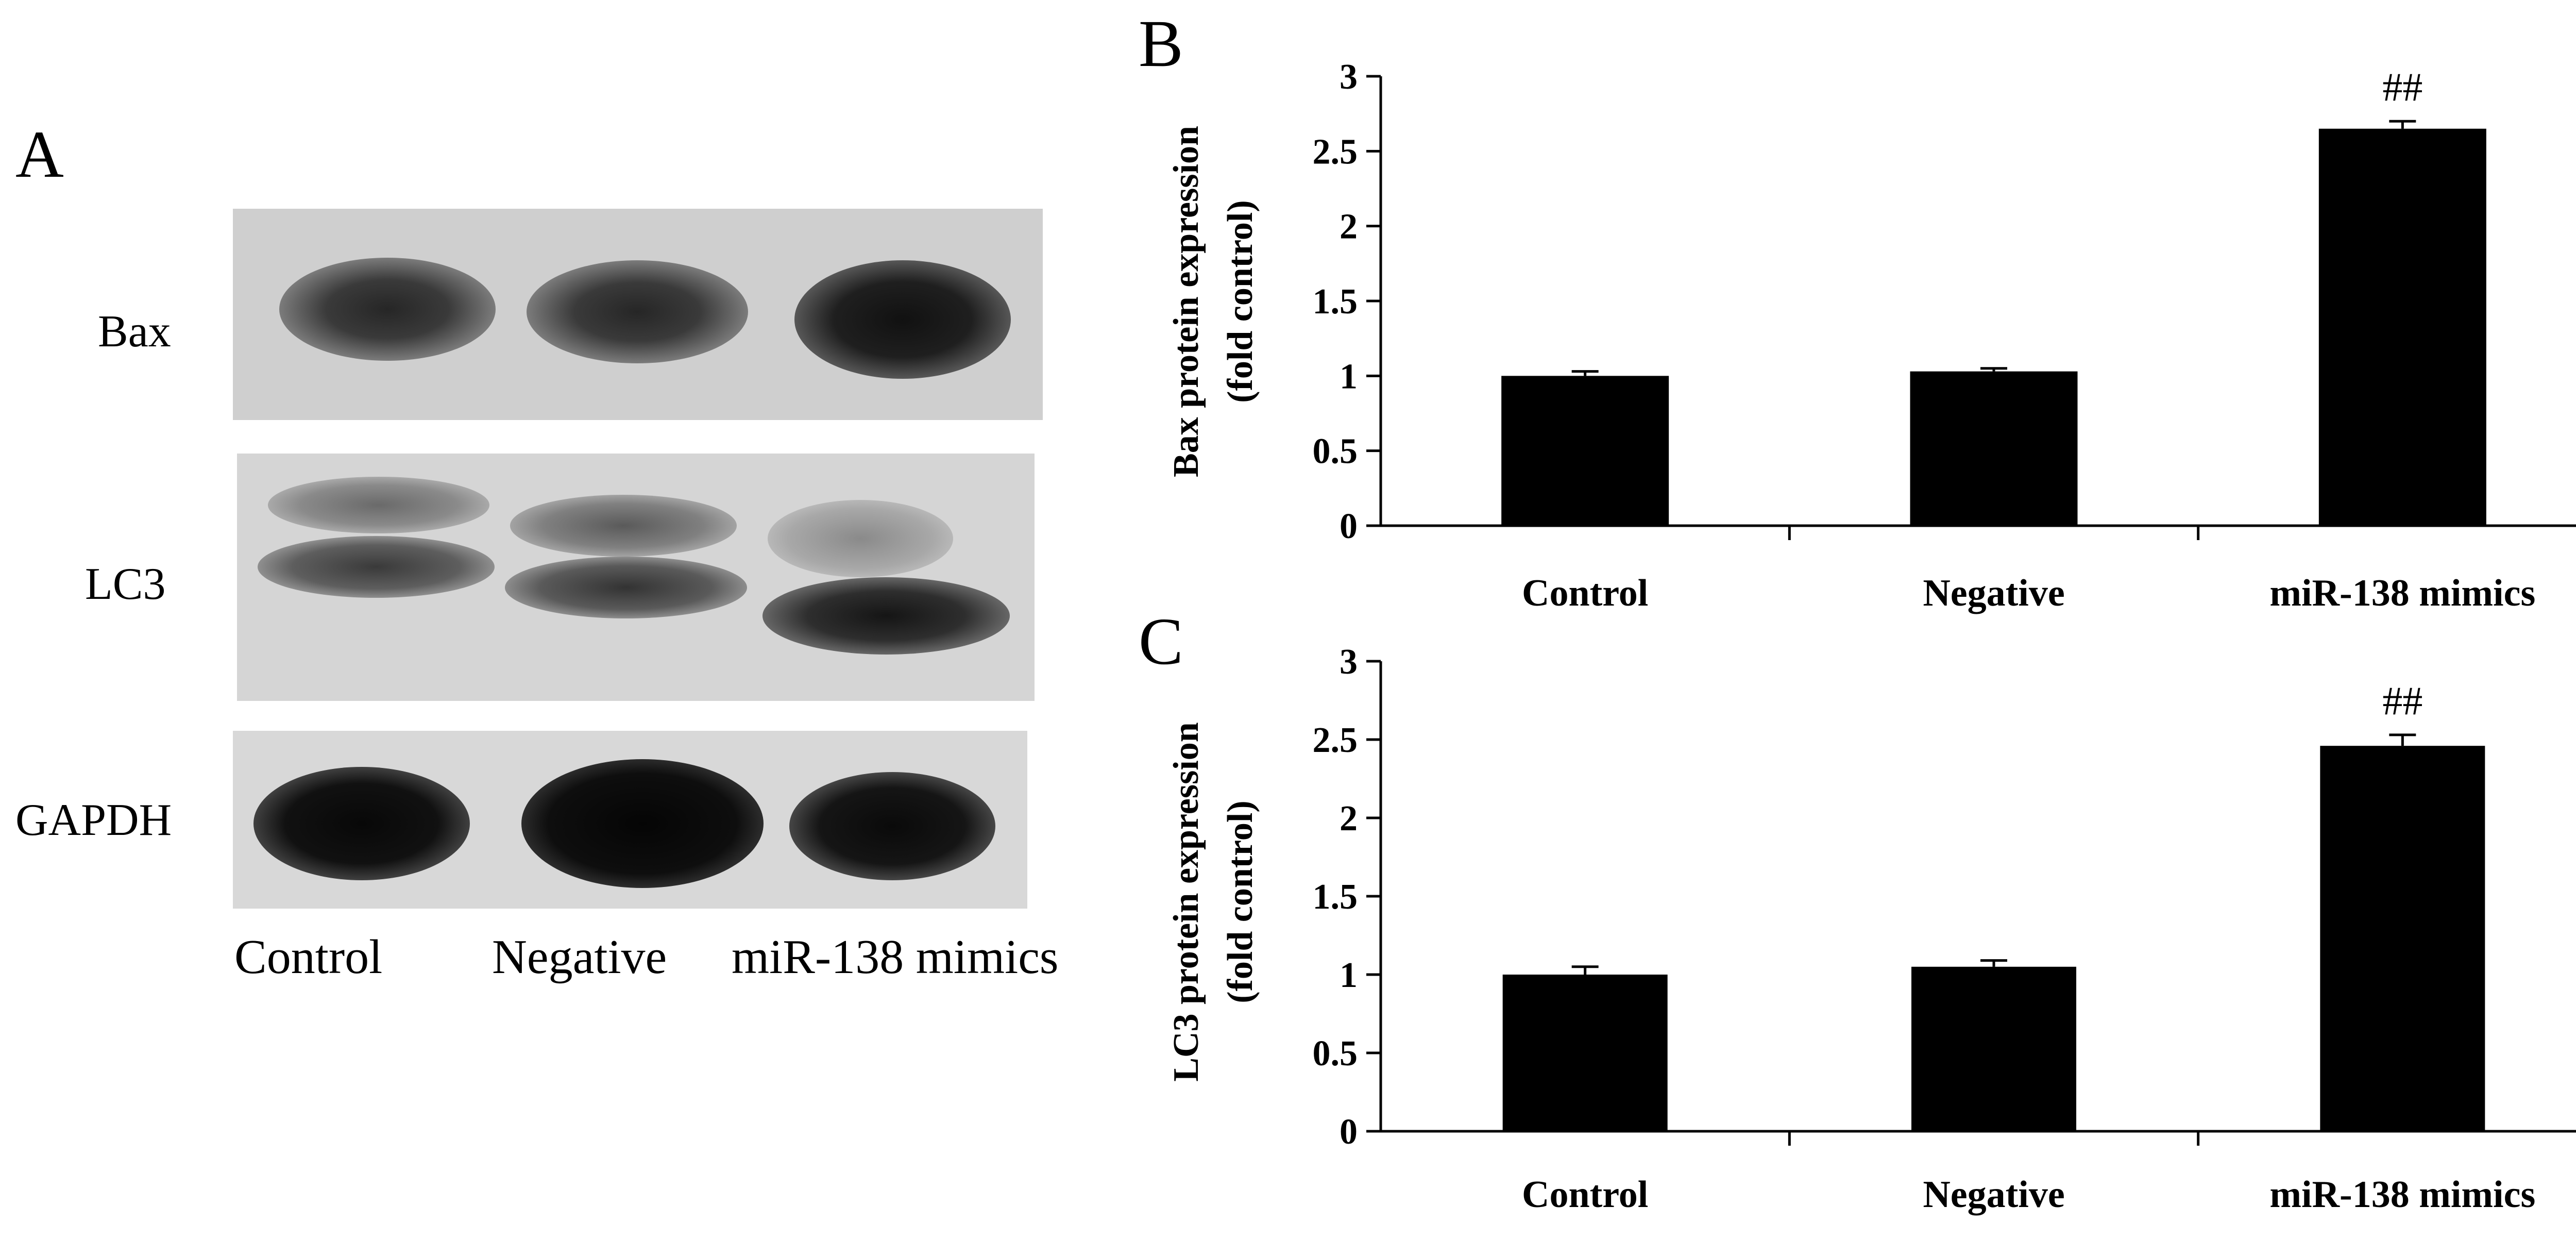  Describe the element at coordinates (860, 538) in the screenshot. I see `lc3-band-upper-mimics` at that location.